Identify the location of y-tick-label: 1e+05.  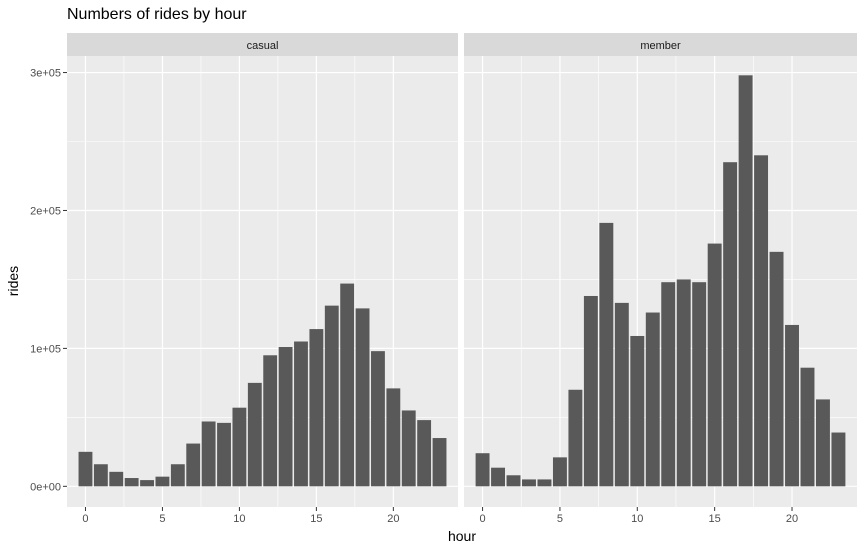
(45, 349).